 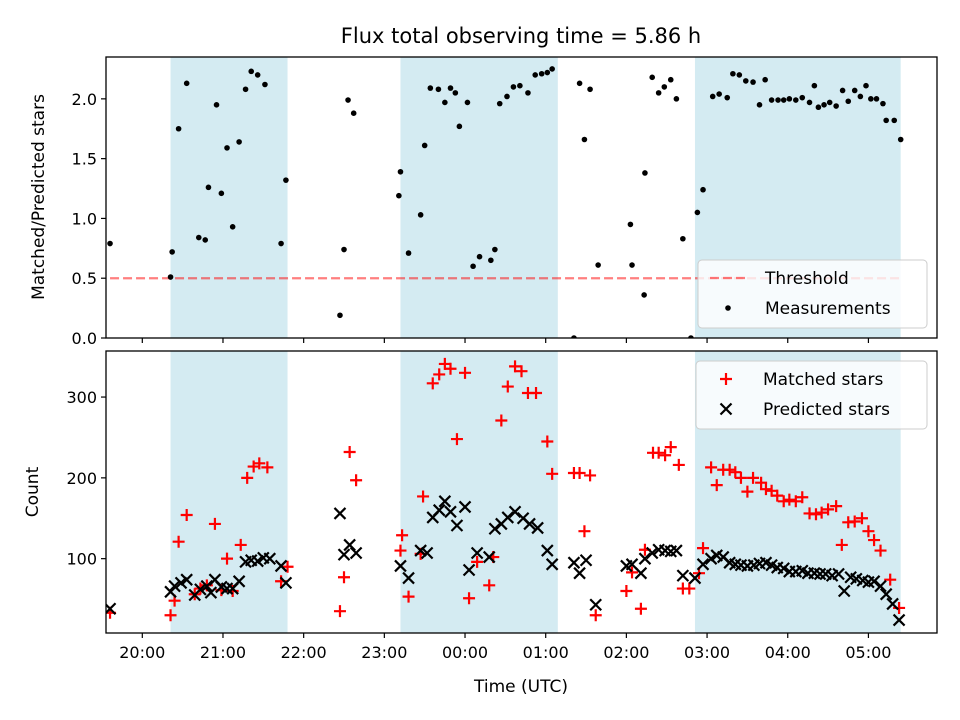 What do you see at coordinates (868, 652) in the screenshot?
I see `x-tick-label: 05:00` at bounding box center [868, 652].